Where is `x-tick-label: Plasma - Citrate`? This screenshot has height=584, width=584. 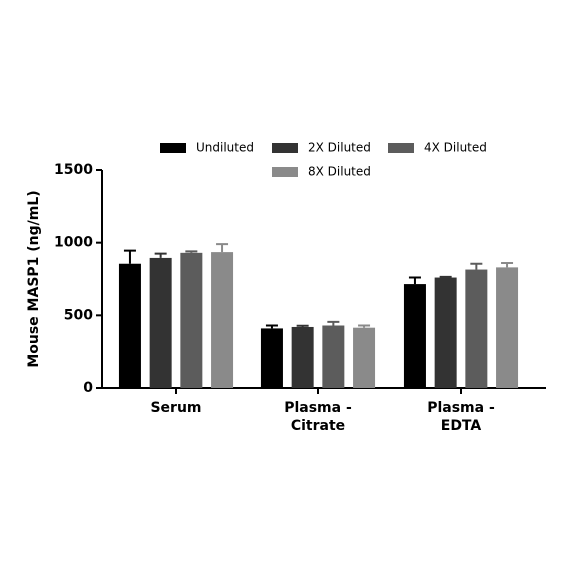 x-tick-label: Plasma - Citrate is located at coordinates (318, 417).